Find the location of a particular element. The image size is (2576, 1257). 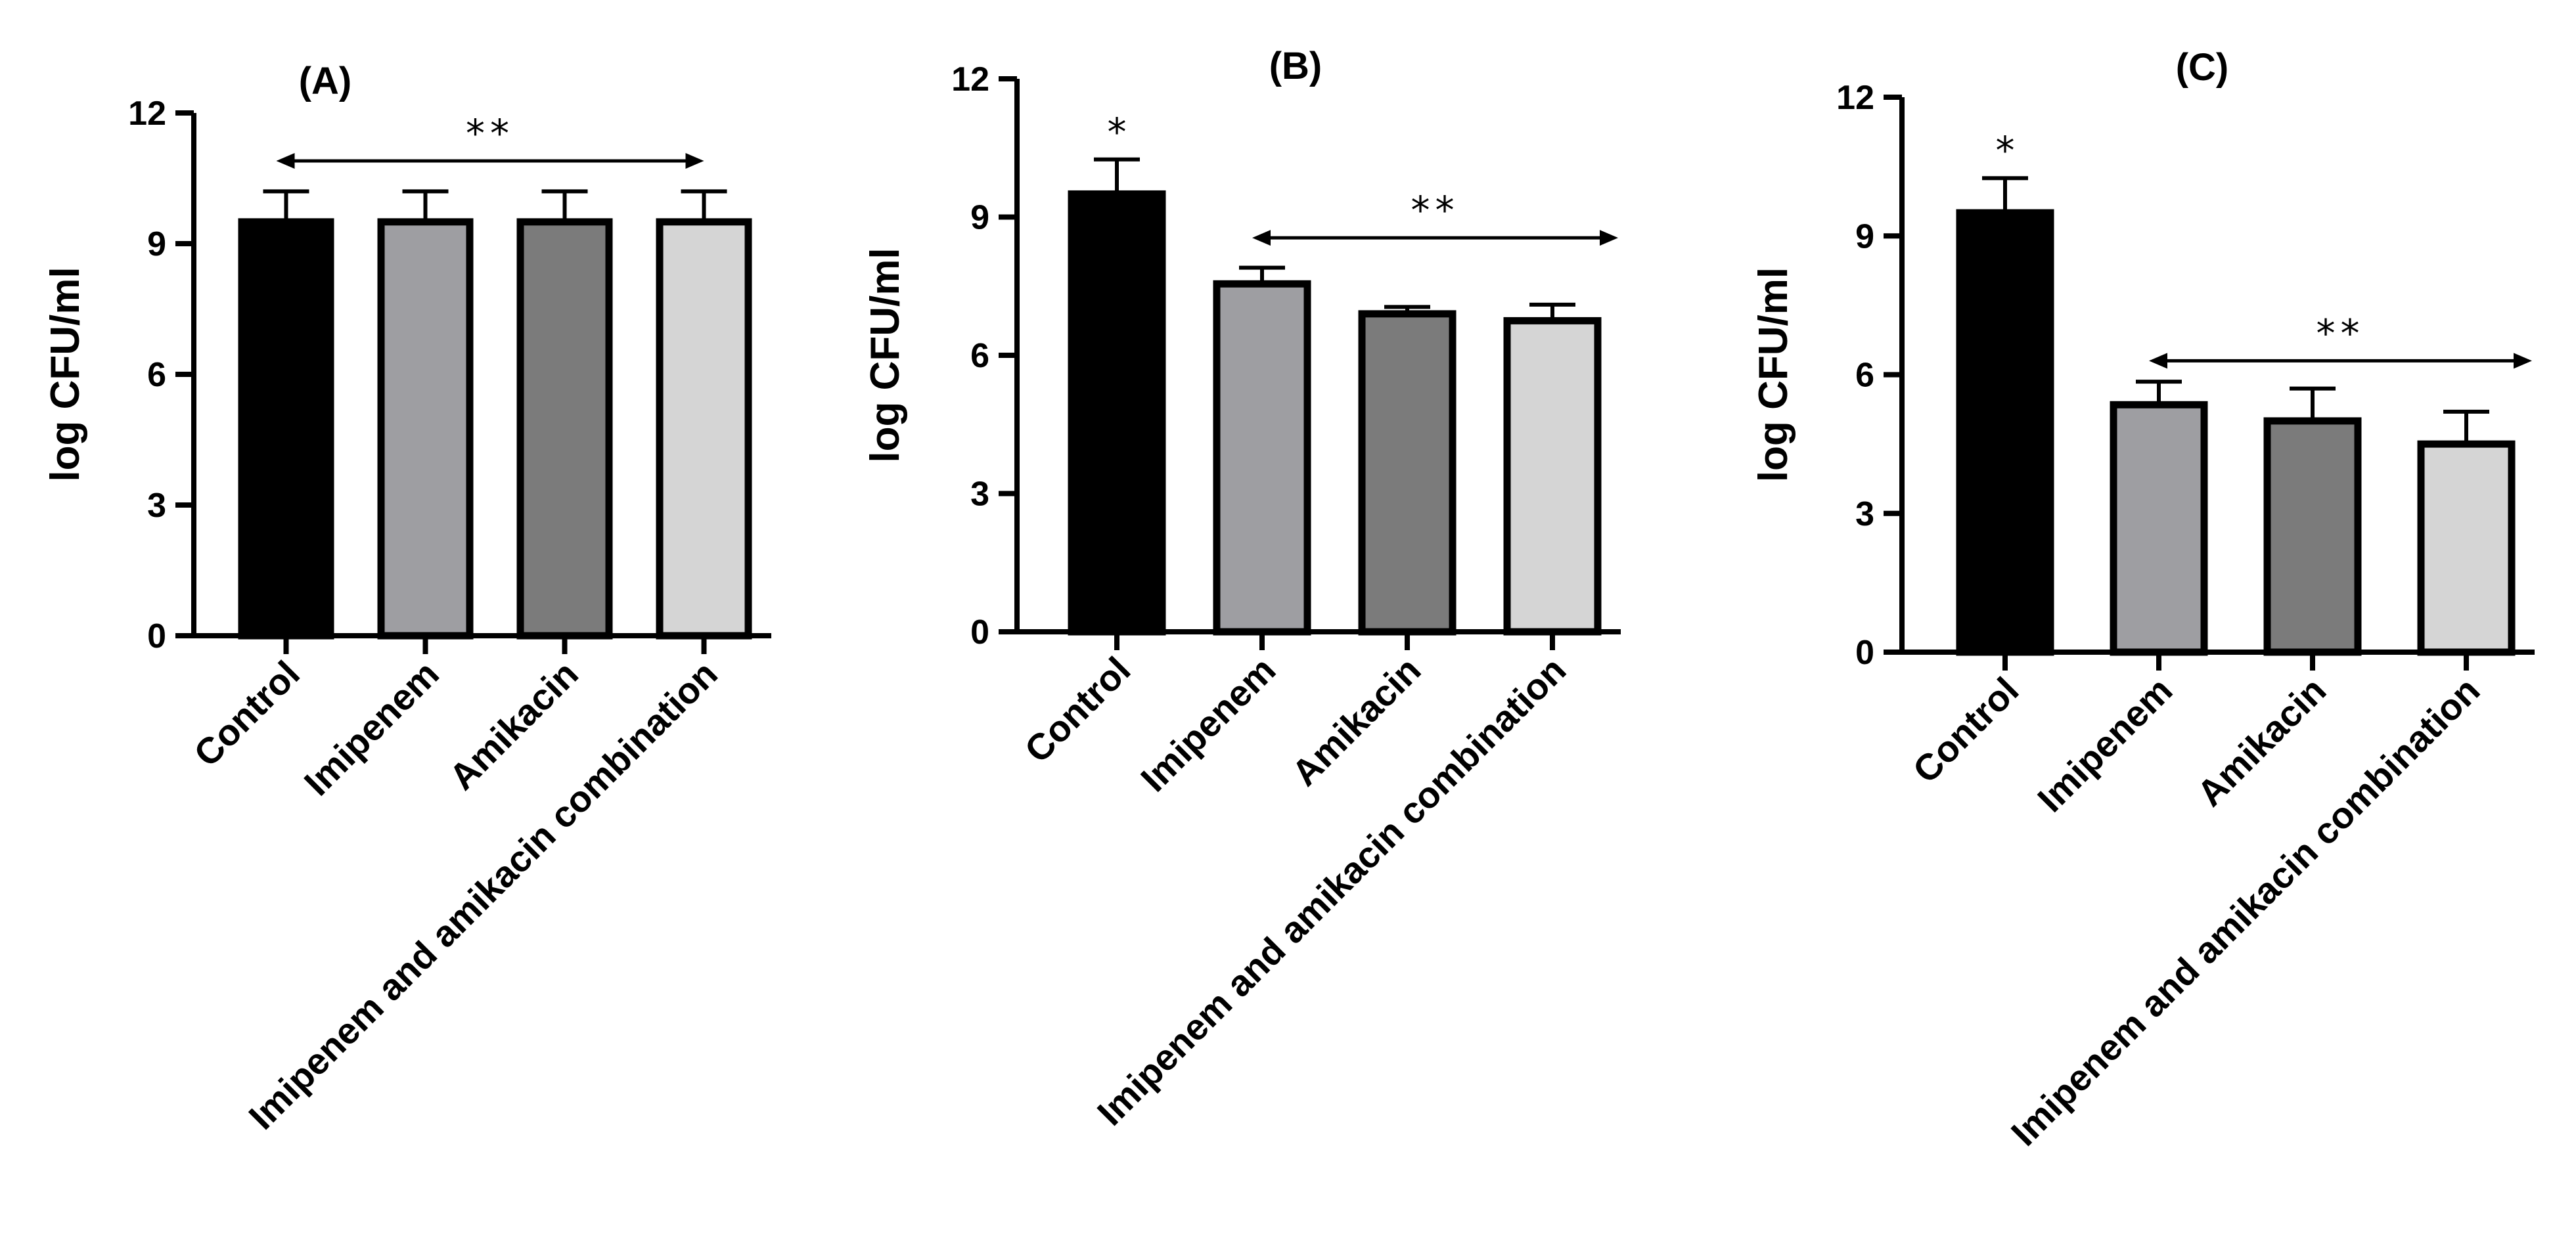

panel-title: (A) is located at coordinates (325, 81).